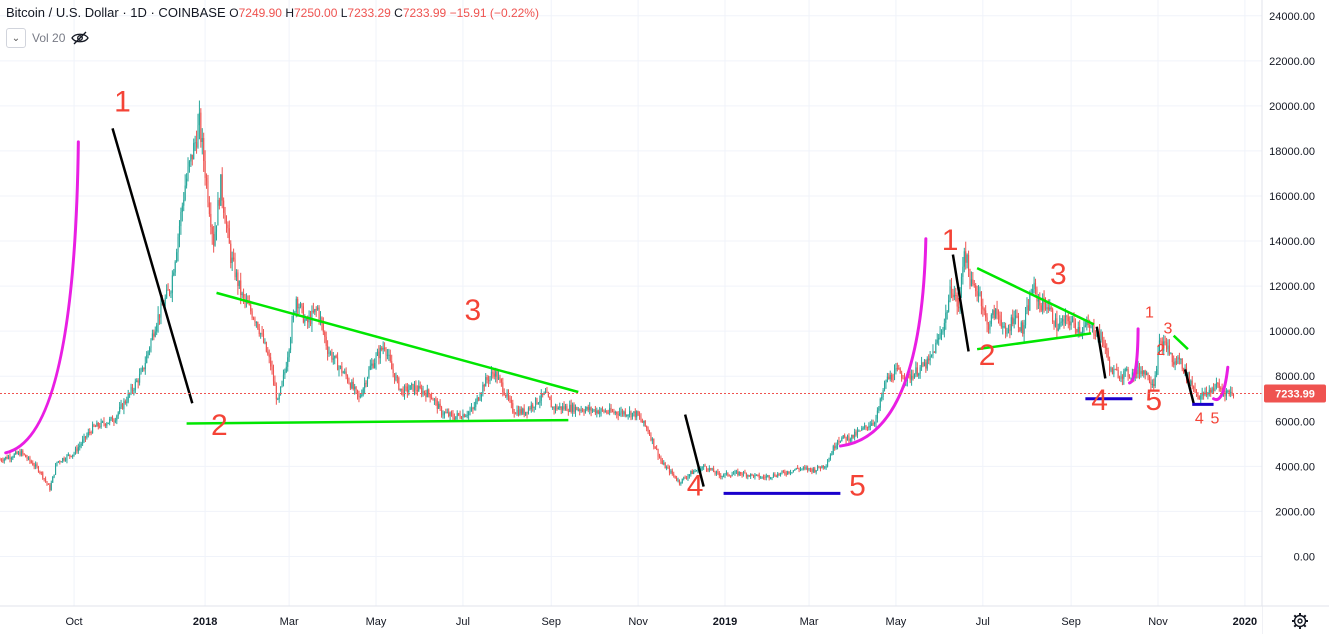 This screenshot has height=634, width=1329. I want to click on volume-label: Vol 20, so click(49, 38).